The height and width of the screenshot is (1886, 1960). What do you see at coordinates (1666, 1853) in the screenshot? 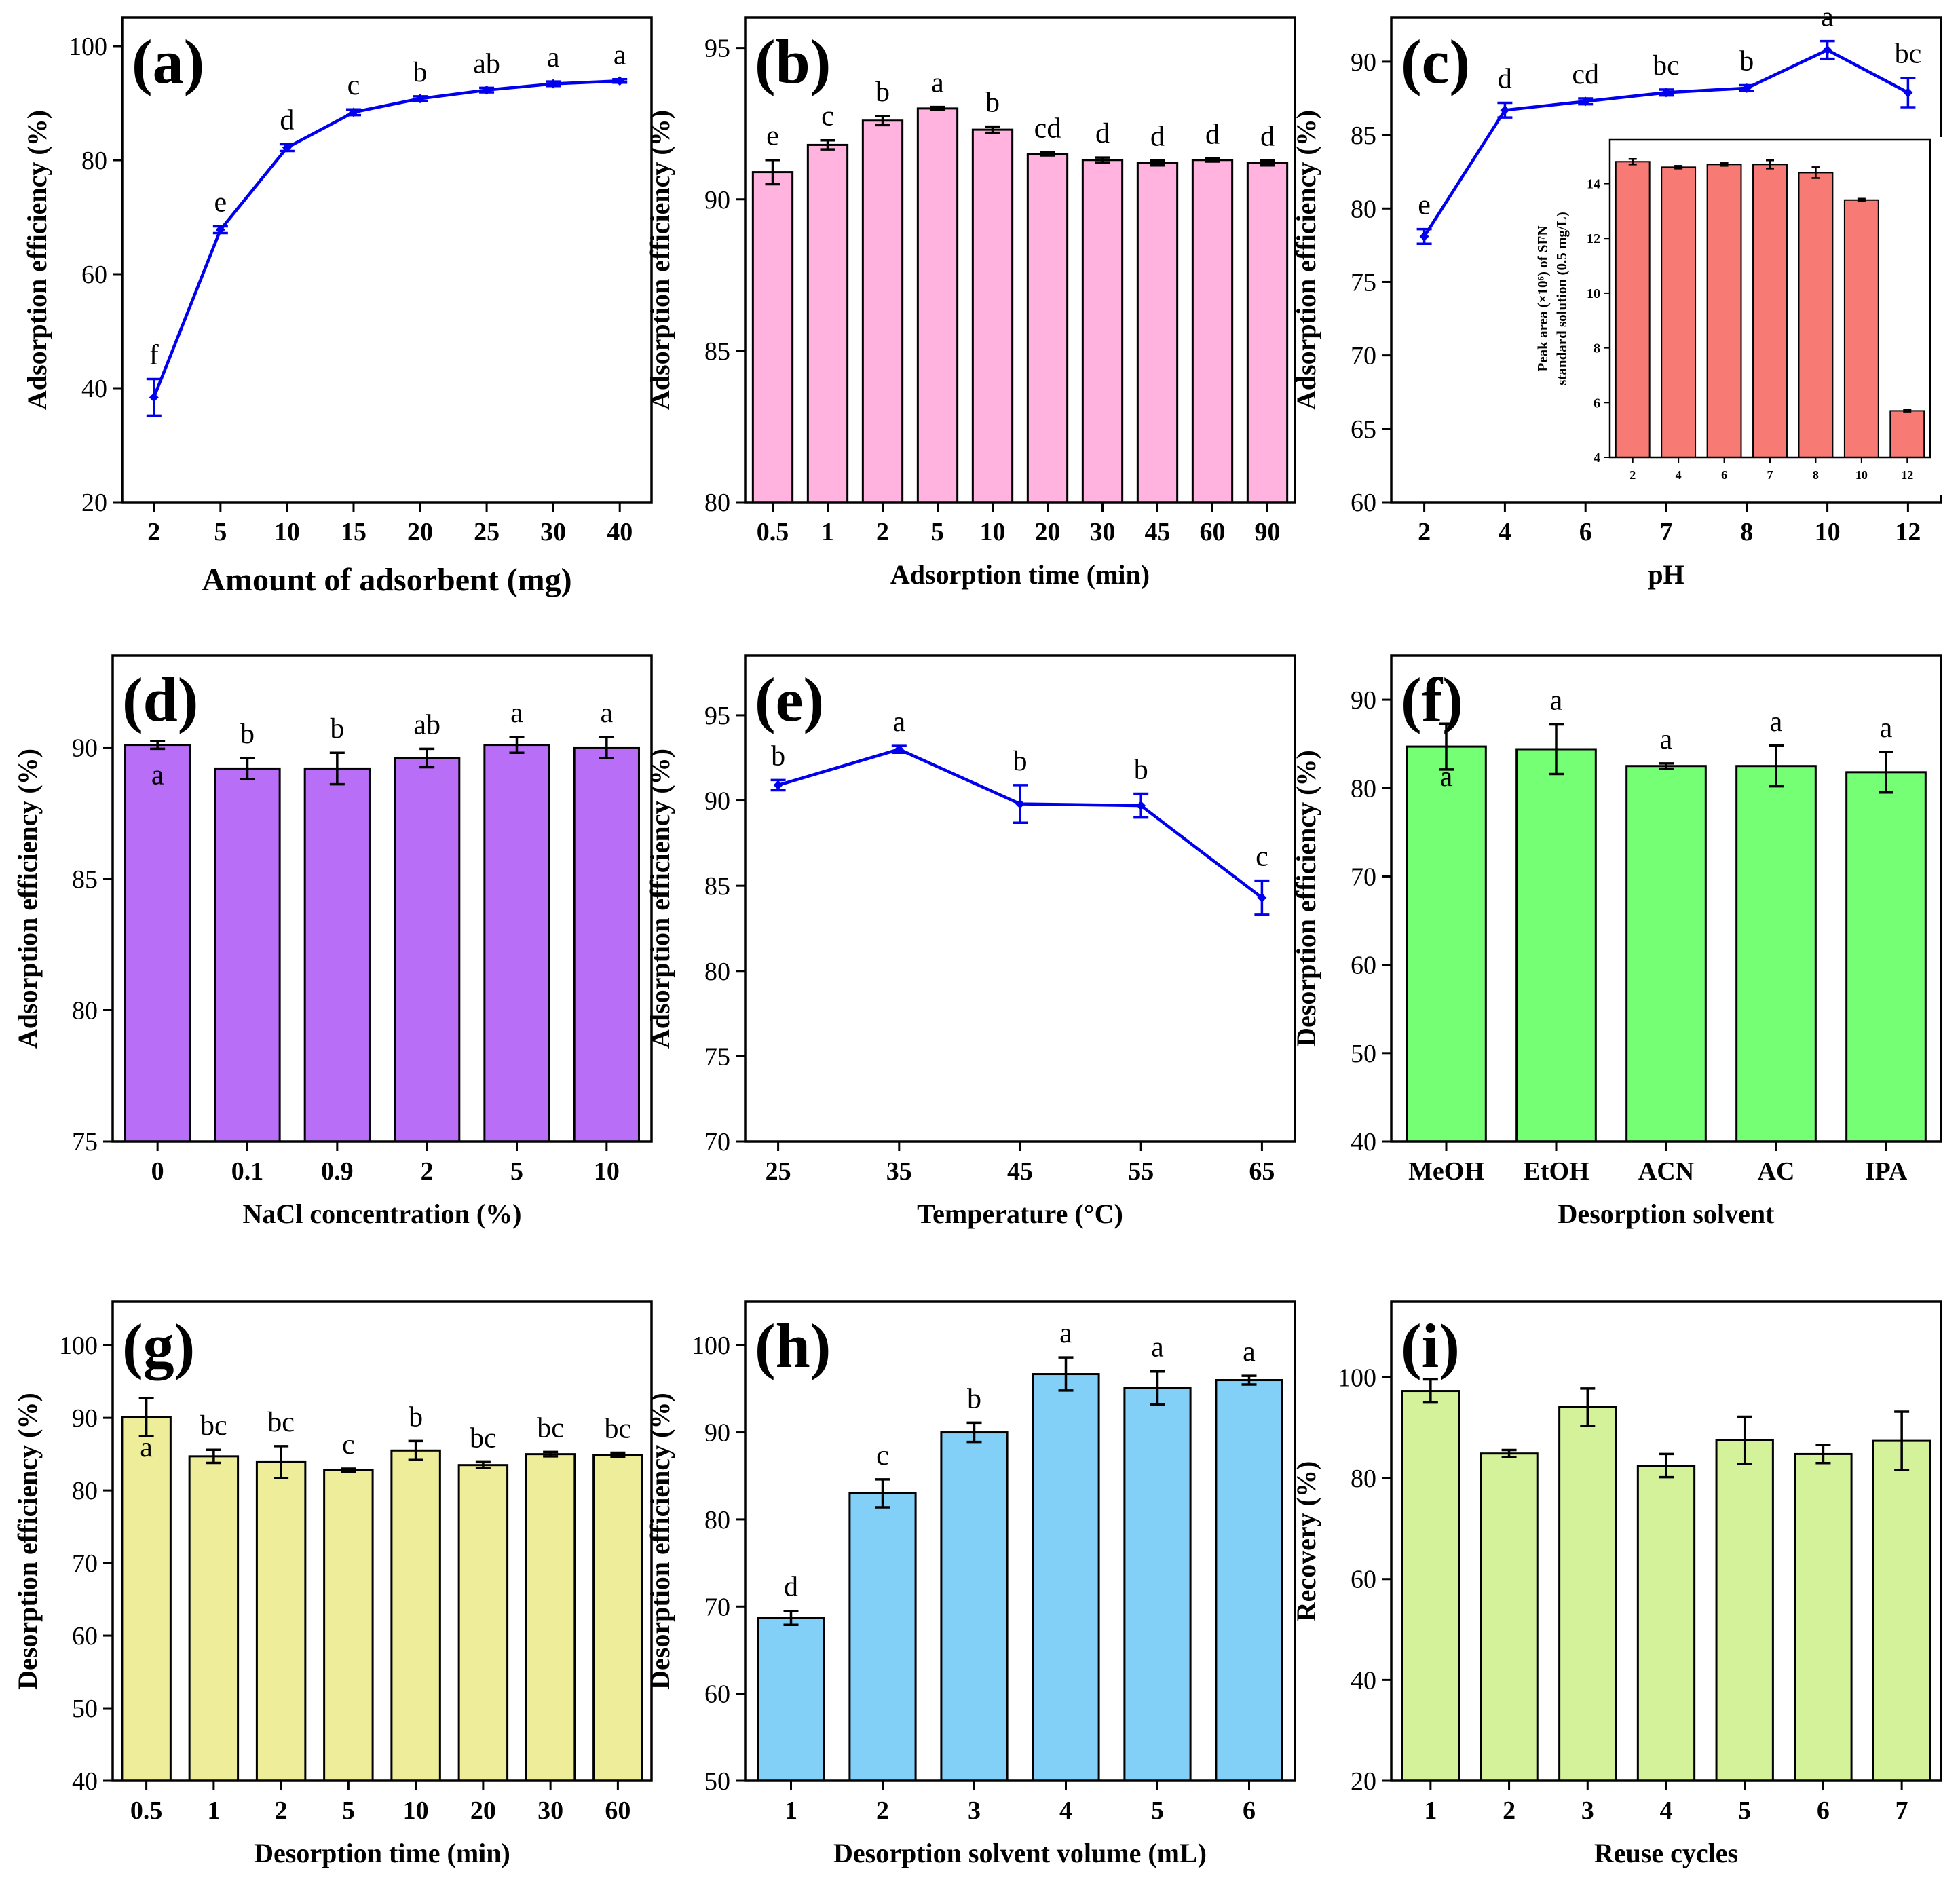
I see `x-axis-title: Reuse cycles` at bounding box center [1666, 1853].